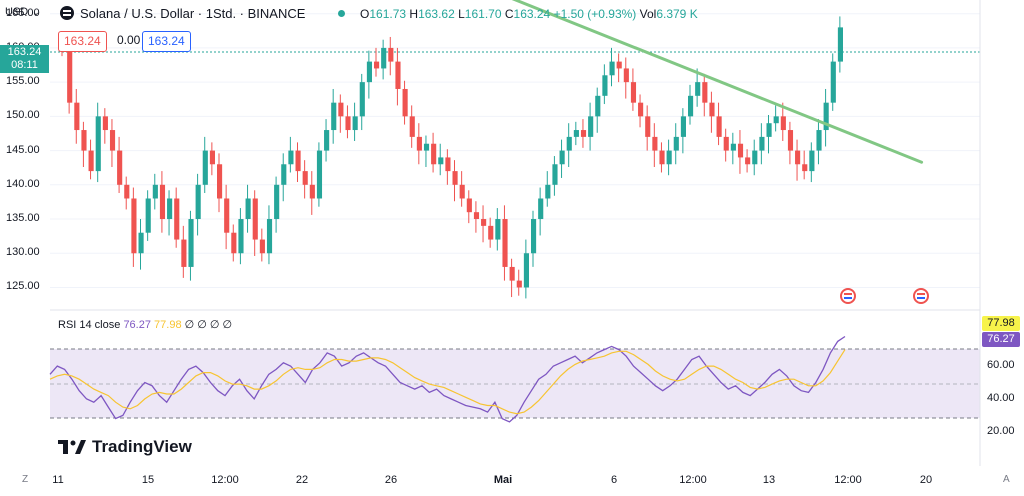 This screenshot has height=496, width=1024. What do you see at coordinates (58, 480) in the screenshot?
I see `time-tick-label: 11` at bounding box center [58, 480].